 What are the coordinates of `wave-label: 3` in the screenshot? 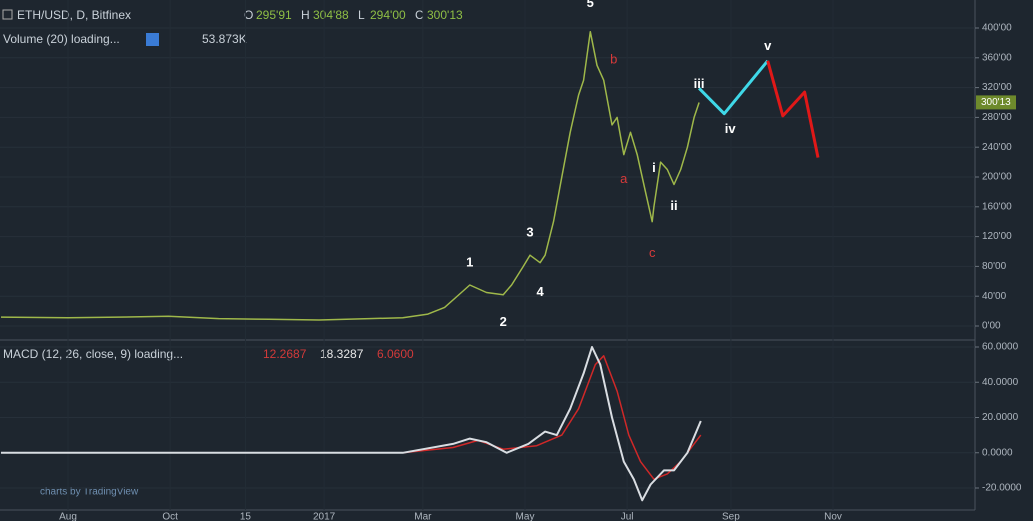 It's located at (529, 232).